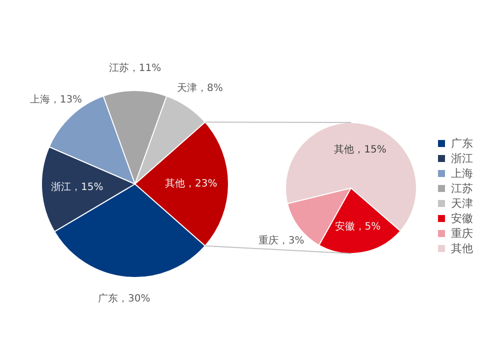 The height and width of the screenshot is (362, 500). I want to click on data-label: 广东，30%, so click(124, 298).